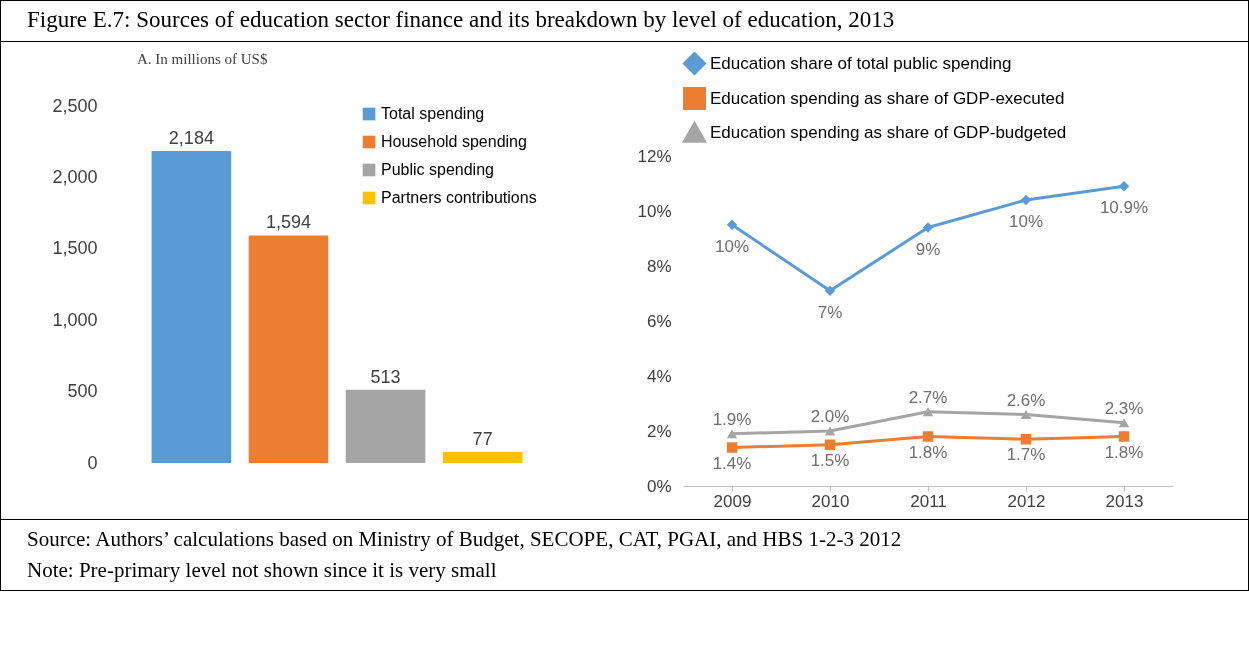  What do you see at coordinates (830, 416) in the screenshot?
I see `data-label: 2.0%` at bounding box center [830, 416].